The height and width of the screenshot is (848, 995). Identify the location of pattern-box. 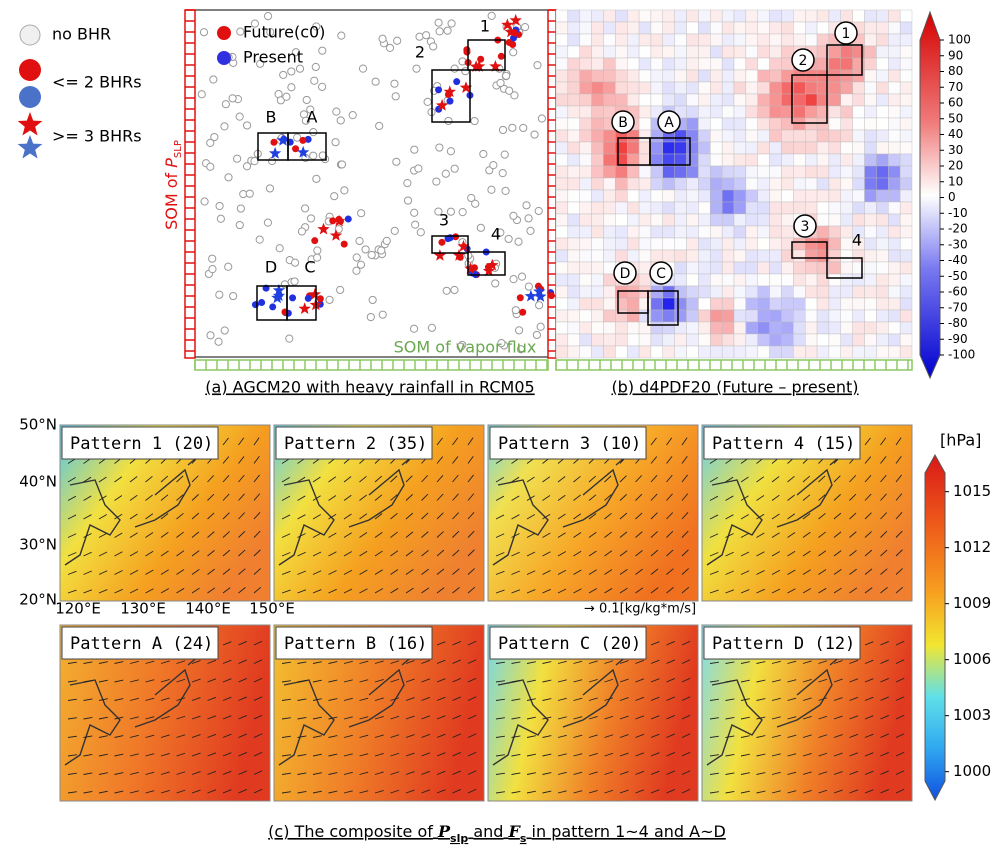
(634, 151).